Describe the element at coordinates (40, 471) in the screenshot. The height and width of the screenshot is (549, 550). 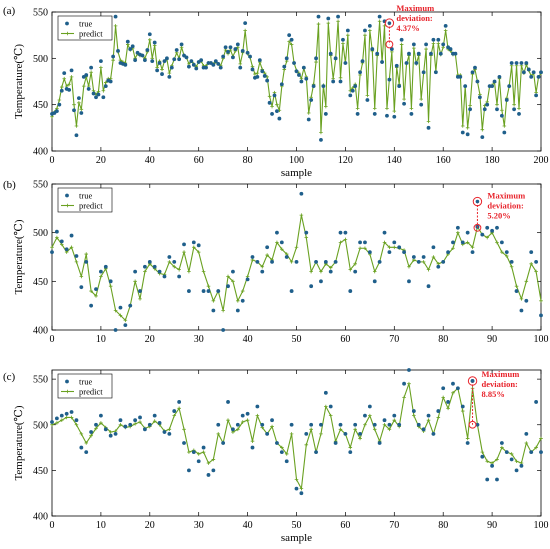
I see `y-tick-label: 450` at that location.